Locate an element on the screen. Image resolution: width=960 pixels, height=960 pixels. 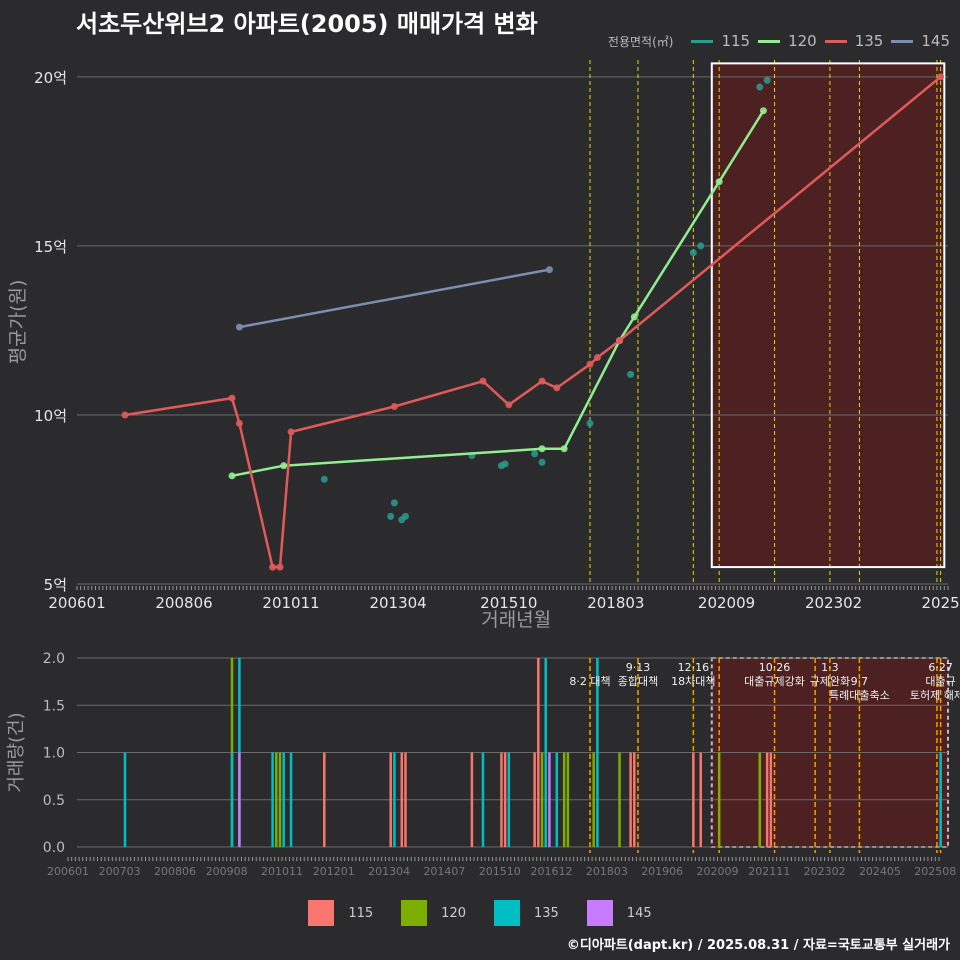
bar-legend: 115 120 135 145 is located at coordinates (480, 913).